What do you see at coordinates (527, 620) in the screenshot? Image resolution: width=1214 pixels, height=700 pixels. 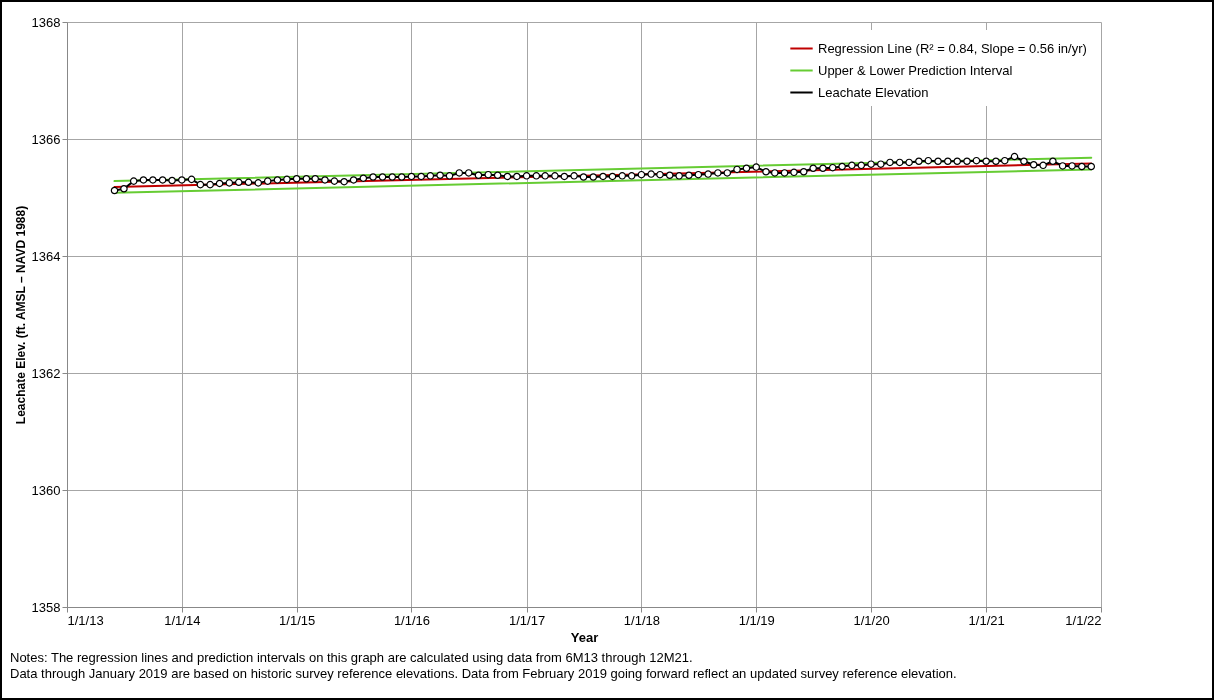 I see `x-tick-label: 1/1/17` at bounding box center [527, 620].